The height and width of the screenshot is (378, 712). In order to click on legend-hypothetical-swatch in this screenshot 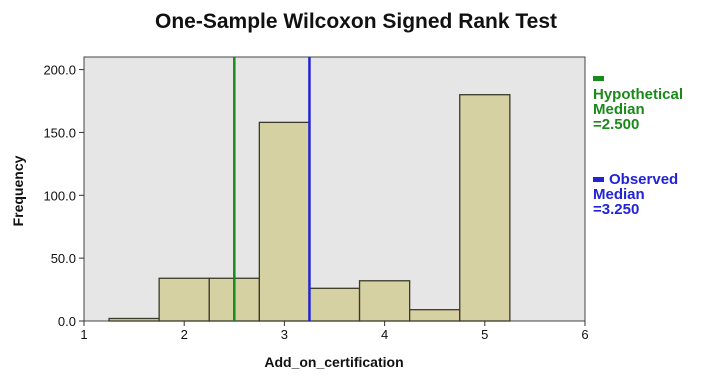, I will do `click(598, 78)`.